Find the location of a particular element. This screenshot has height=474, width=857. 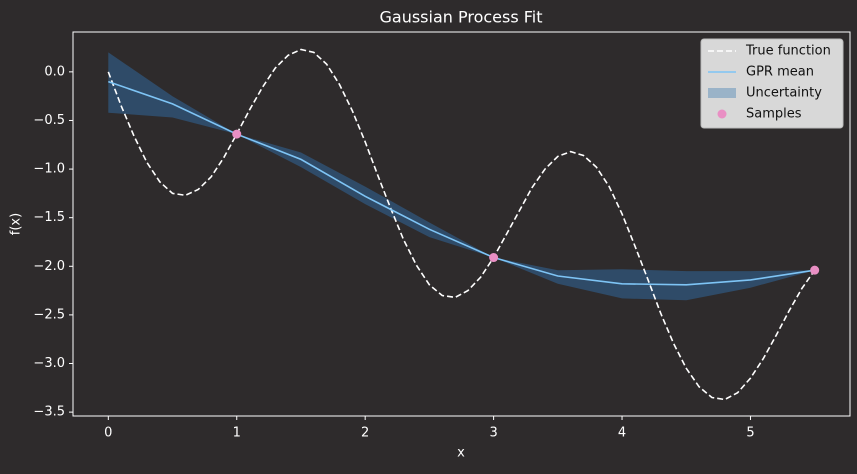

legend-label: True function is located at coordinates (788, 51).